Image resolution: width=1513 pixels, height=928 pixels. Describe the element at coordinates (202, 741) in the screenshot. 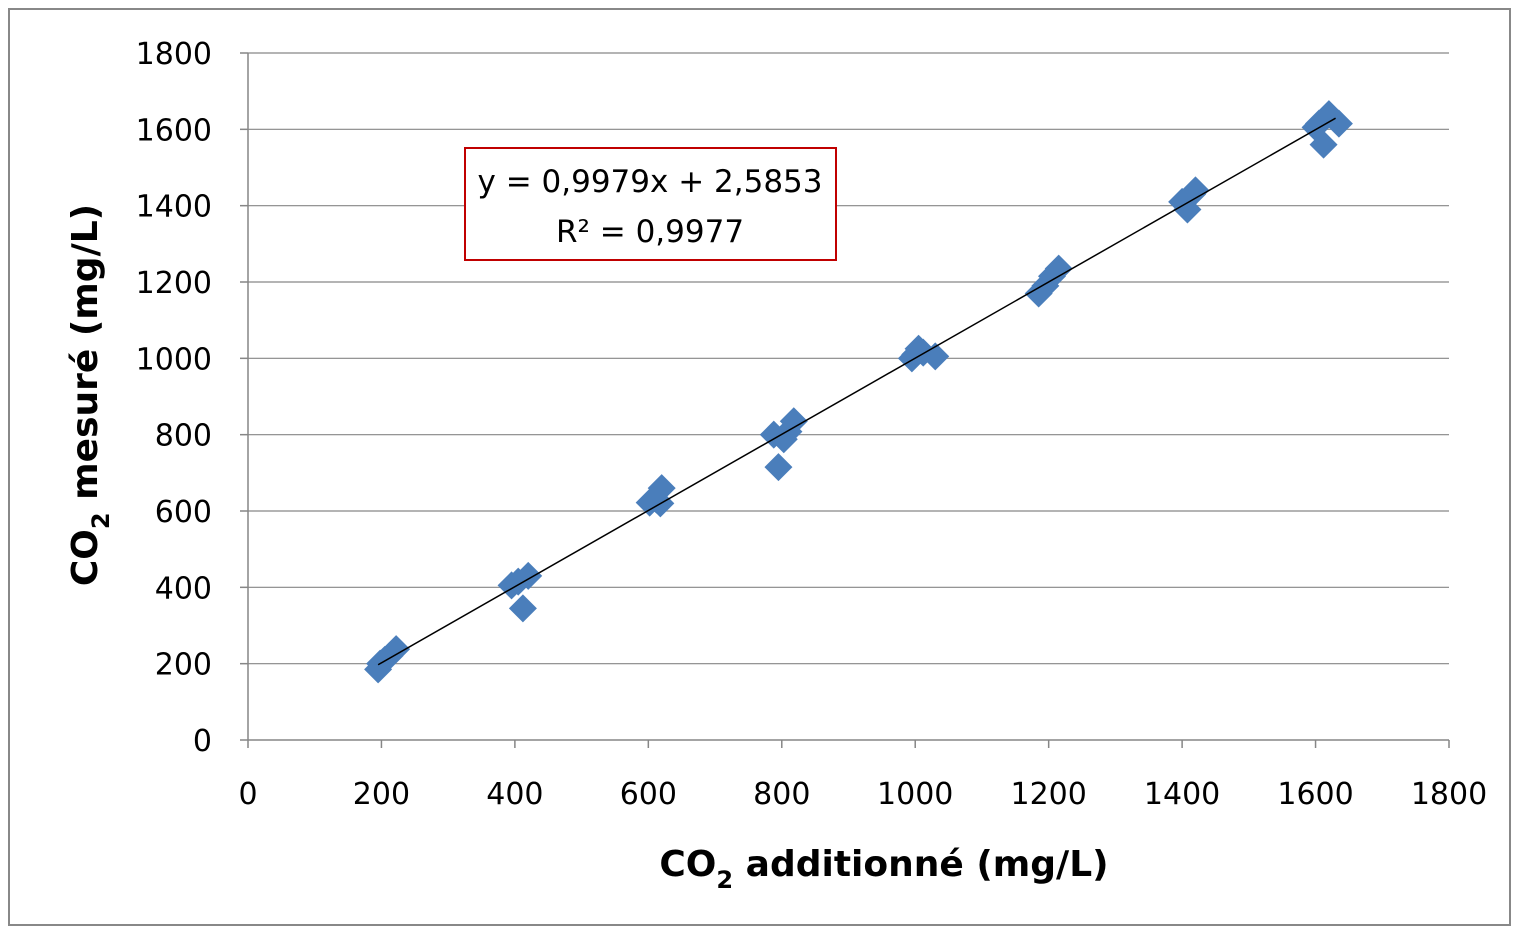

I see `y-tick-label: 0` at that location.